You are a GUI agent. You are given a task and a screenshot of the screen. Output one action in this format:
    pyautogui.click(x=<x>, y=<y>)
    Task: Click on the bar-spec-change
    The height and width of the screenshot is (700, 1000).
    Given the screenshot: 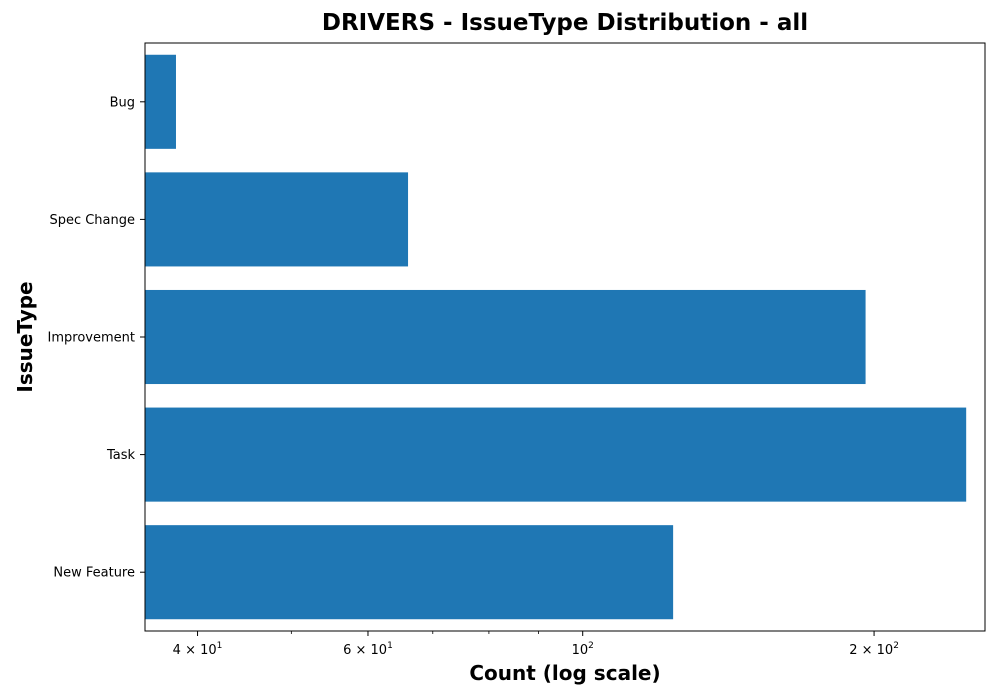 What is the action you would take?
    pyautogui.click(x=277, y=219)
    